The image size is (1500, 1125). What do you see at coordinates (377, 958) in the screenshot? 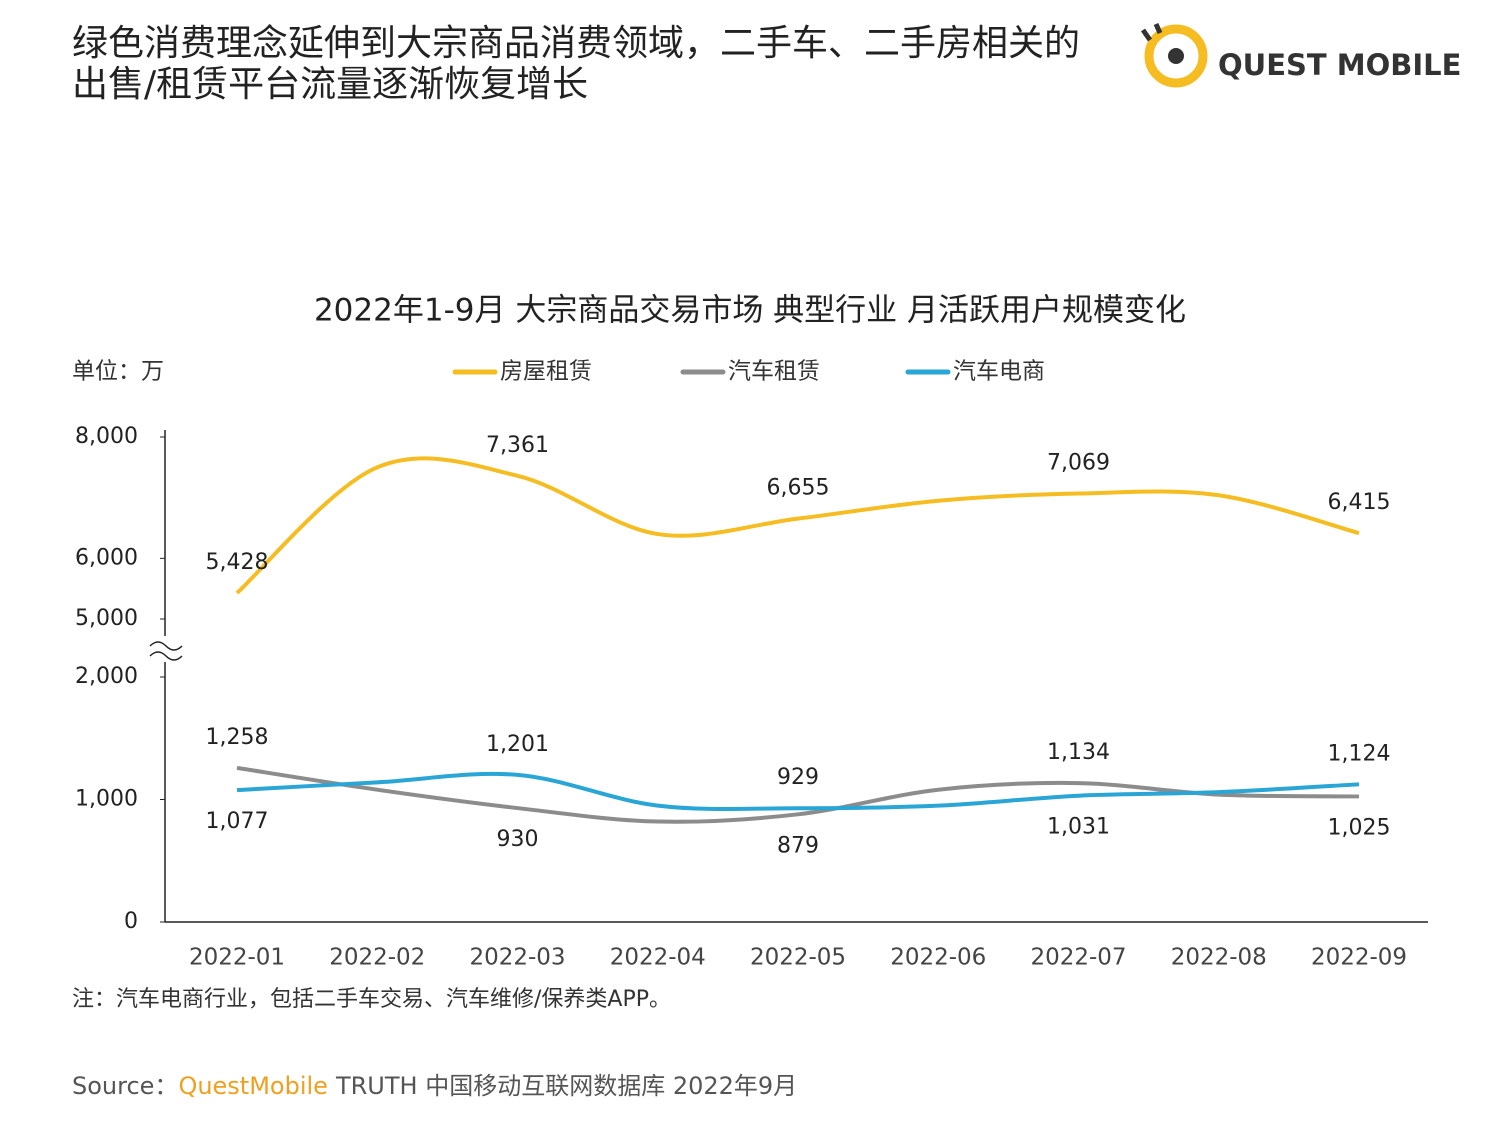
I see `x-tick-label: 2022-02` at bounding box center [377, 958].